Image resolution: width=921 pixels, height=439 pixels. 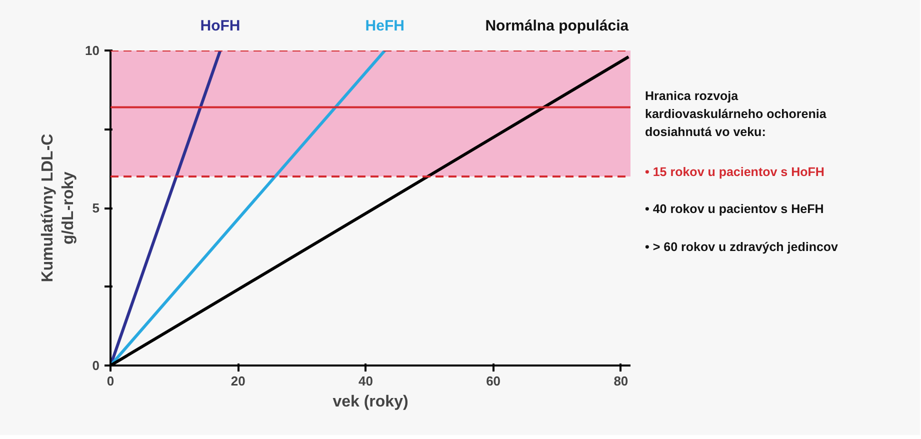 I want to click on series-label: HeFH, so click(x=384, y=26).